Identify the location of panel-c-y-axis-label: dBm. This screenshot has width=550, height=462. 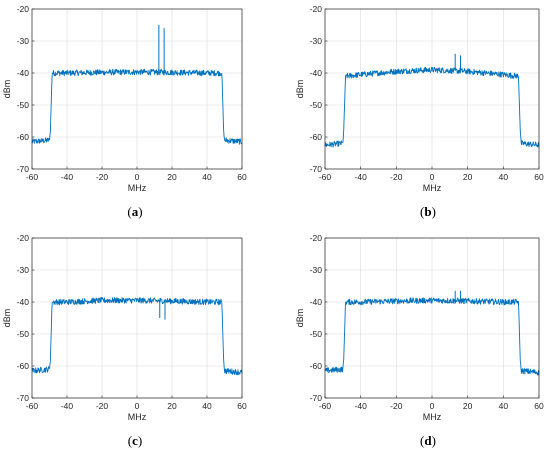
(7, 318).